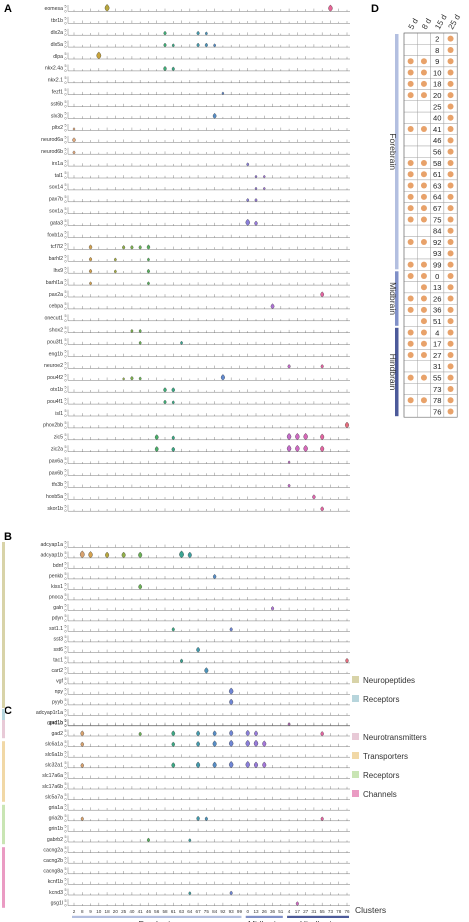 The width and height of the screenshot is (469, 922). What do you see at coordinates (437, 298) in the screenshot?
I see `table-cluster-26: 26` at bounding box center [437, 298].